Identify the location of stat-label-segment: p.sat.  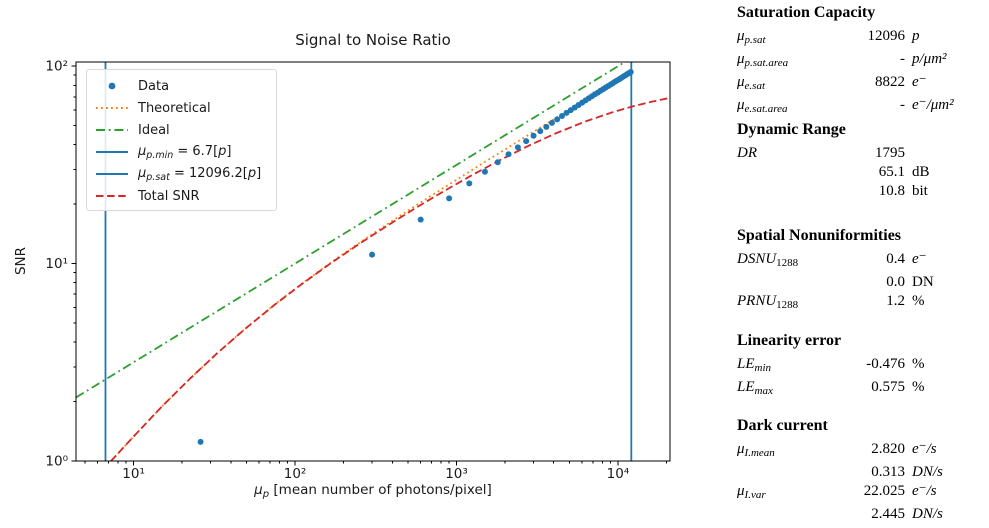
(755, 40).